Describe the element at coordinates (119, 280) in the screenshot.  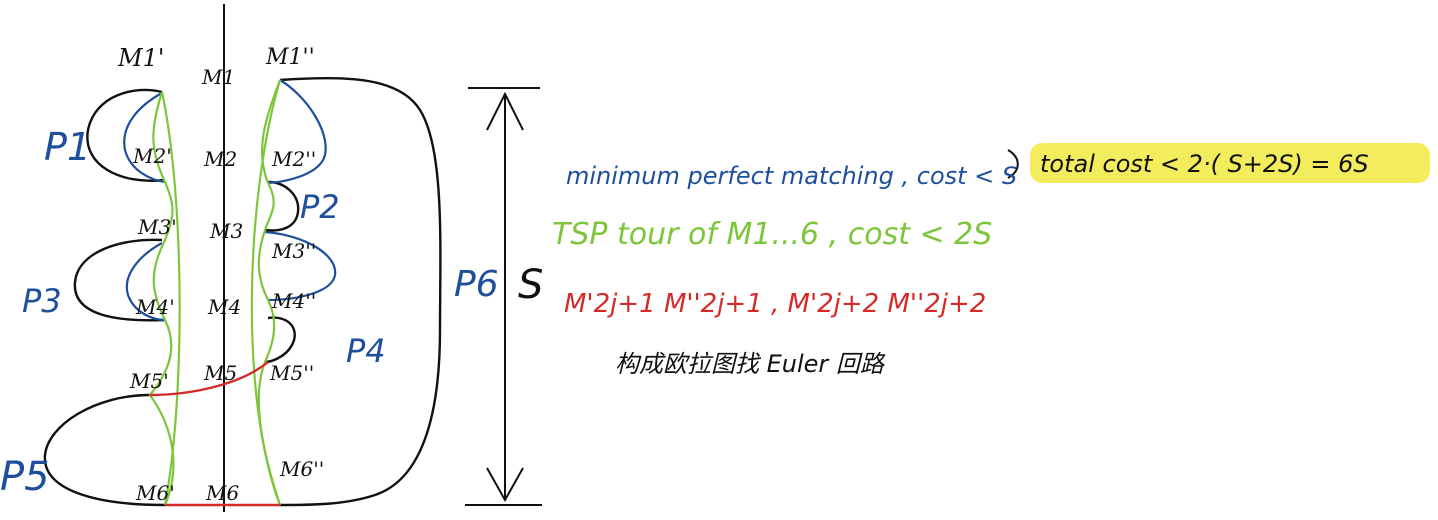
I see `path-p3-curve` at that location.